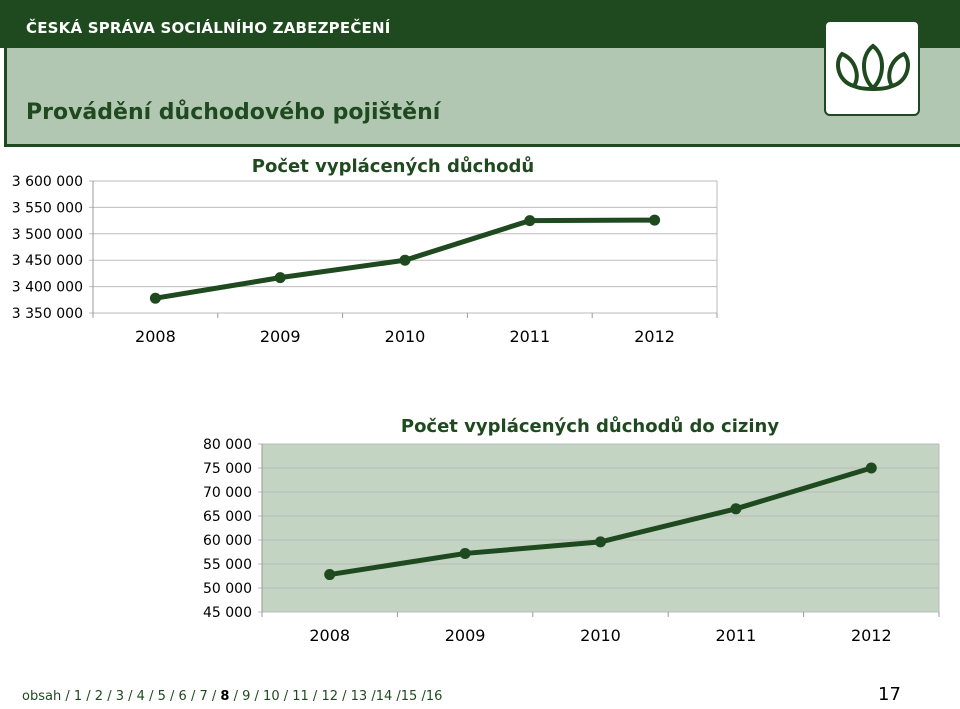 The image size is (960, 709). What do you see at coordinates (227, 613) in the screenshot?
I see `y-tick-label: 45 000` at bounding box center [227, 613].